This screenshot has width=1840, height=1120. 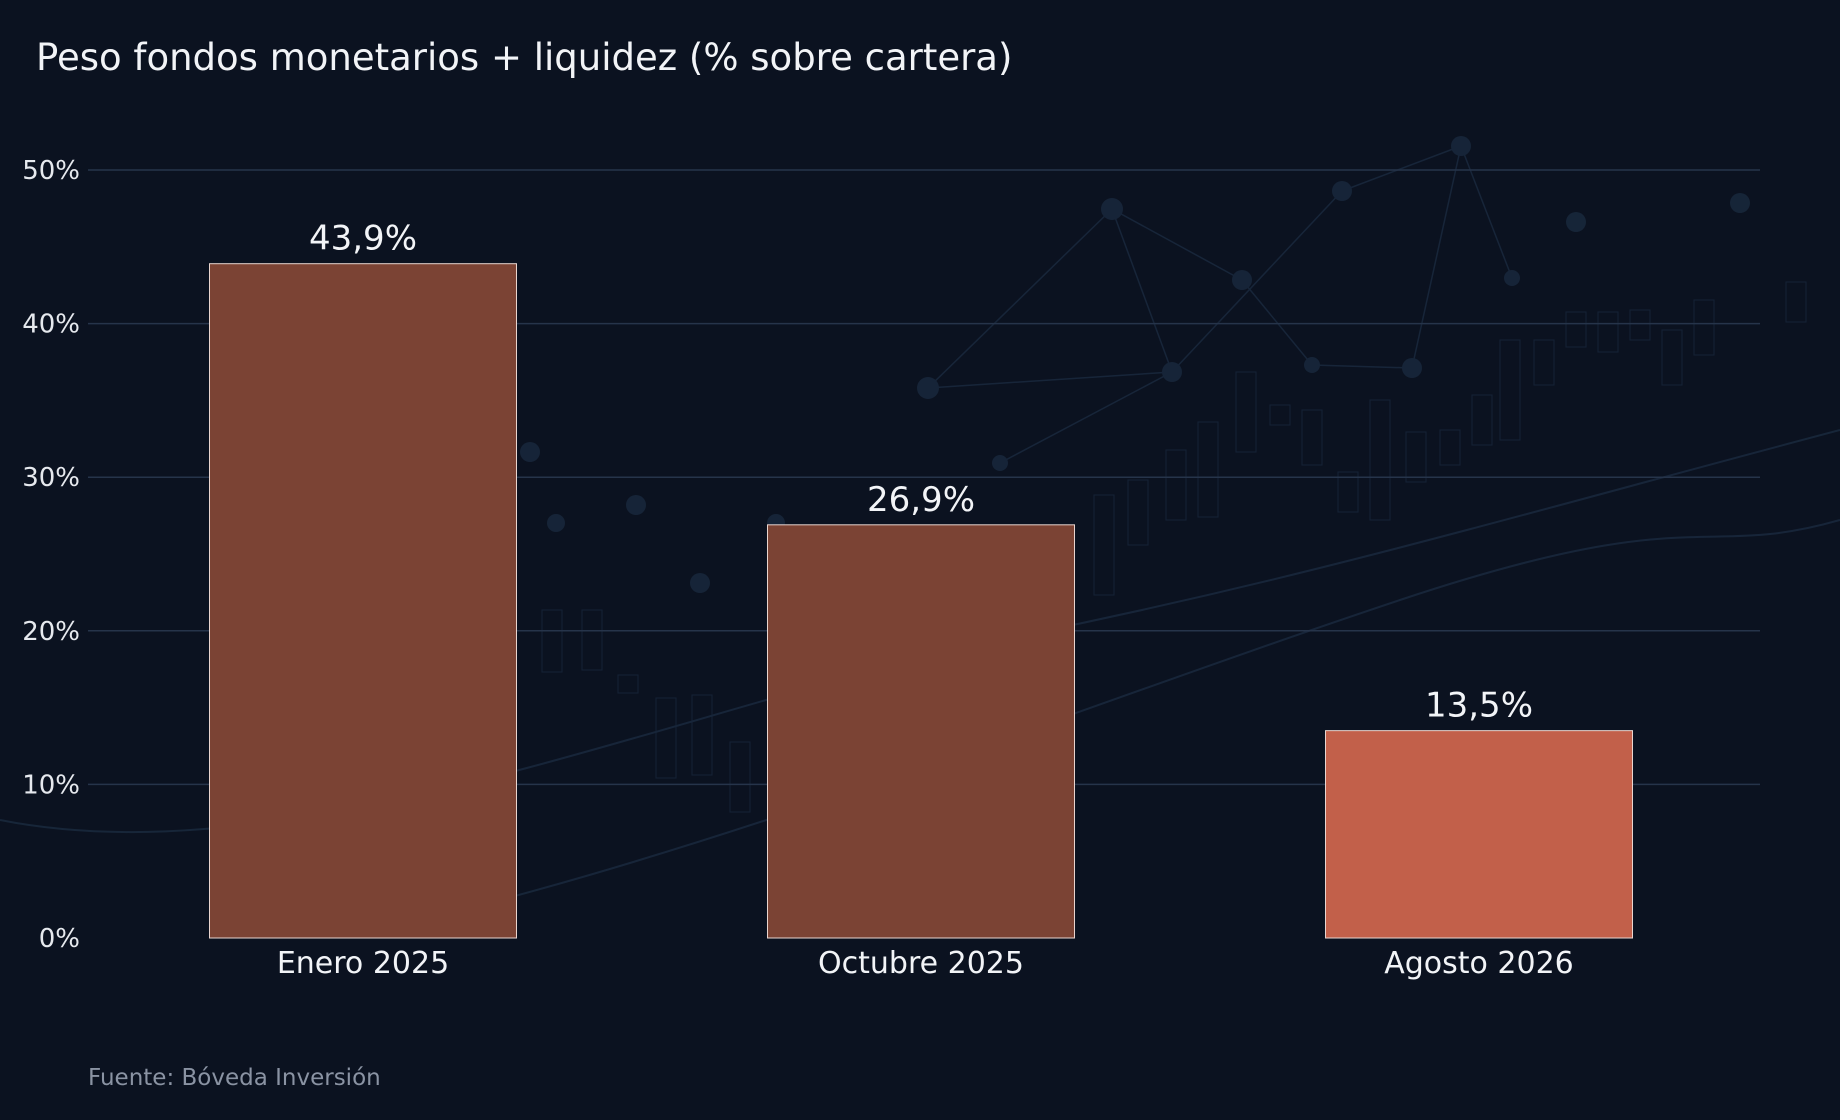 What do you see at coordinates (363, 963) in the screenshot?
I see `x-tick-label: Enero 2025` at bounding box center [363, 963].